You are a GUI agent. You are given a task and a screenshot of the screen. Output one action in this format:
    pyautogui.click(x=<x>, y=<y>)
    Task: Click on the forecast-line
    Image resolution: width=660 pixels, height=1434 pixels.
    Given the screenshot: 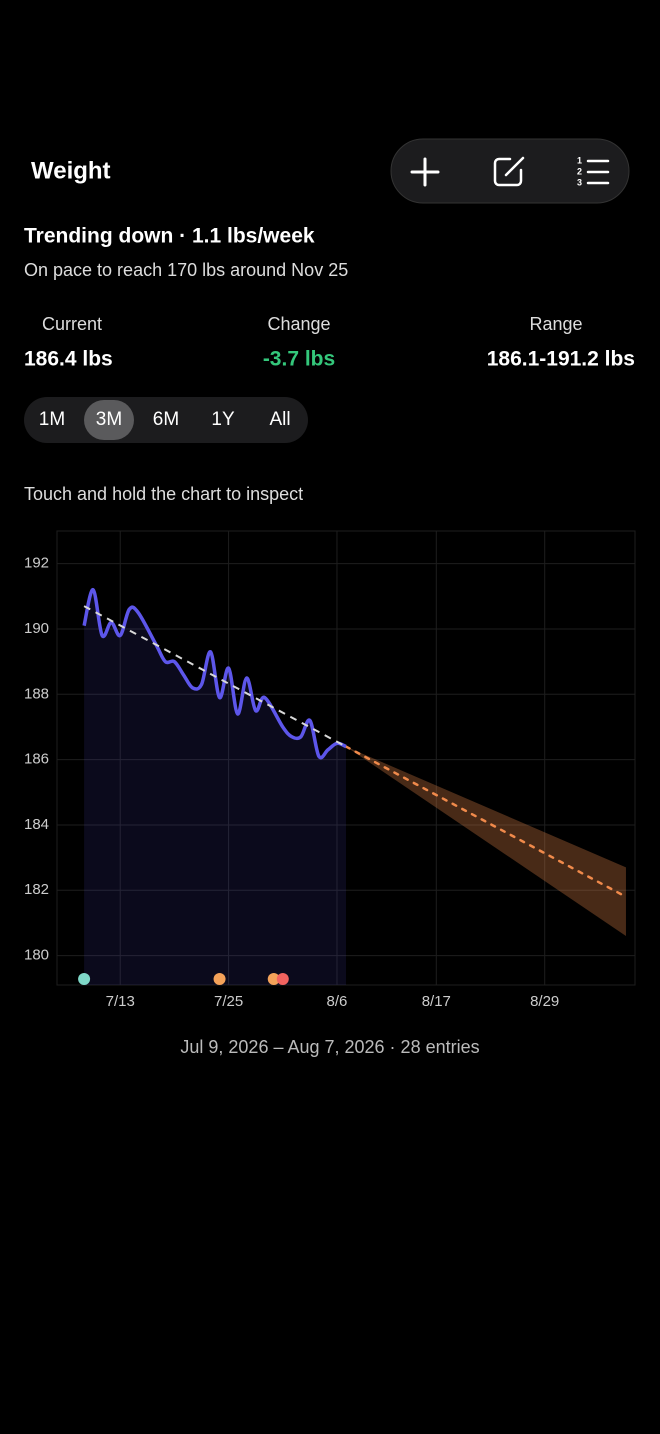 What is the action you would take?
    pyautogui.click(x=486, y=822)
    